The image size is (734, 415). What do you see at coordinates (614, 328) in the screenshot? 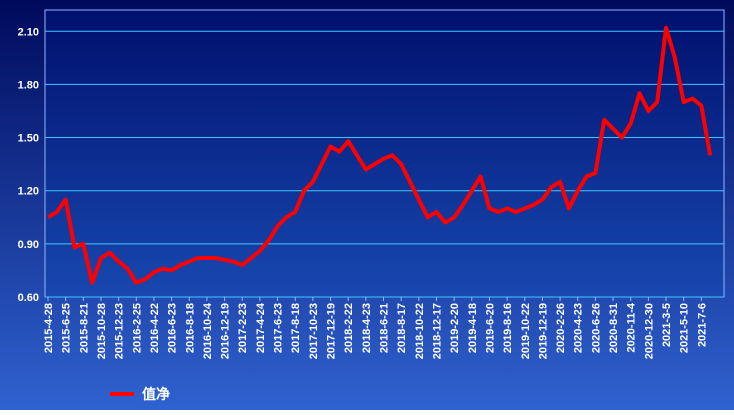
I see `x-tick-label: 2020-8-31` at bounding box center [614, 328].